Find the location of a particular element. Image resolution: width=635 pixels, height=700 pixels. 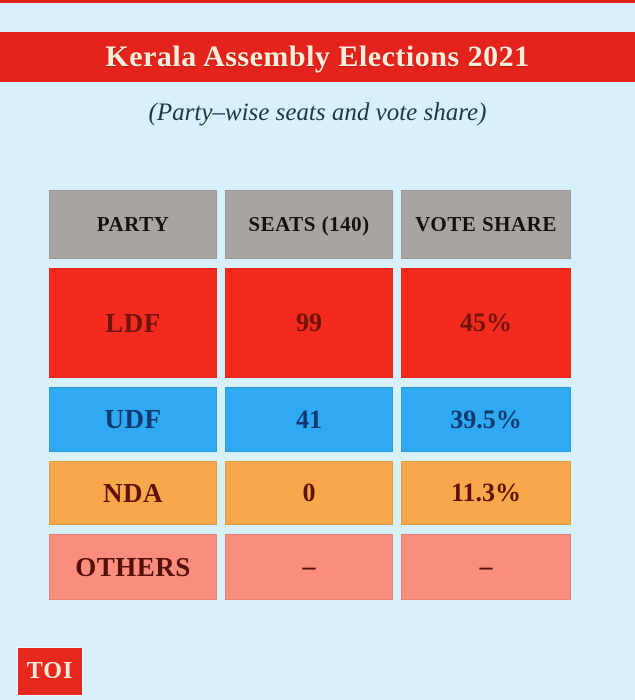

column-header-party: PARTY is located at coordinates (133, 224).